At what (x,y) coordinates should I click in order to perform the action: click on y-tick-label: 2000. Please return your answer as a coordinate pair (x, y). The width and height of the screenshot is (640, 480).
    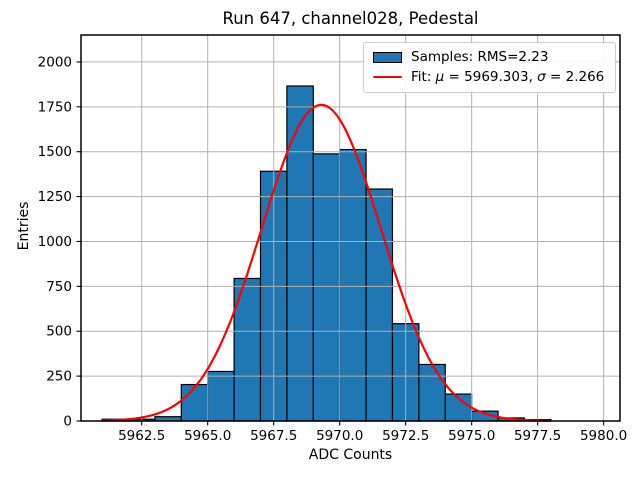
    Looking at the image, I should click on (55, 62).